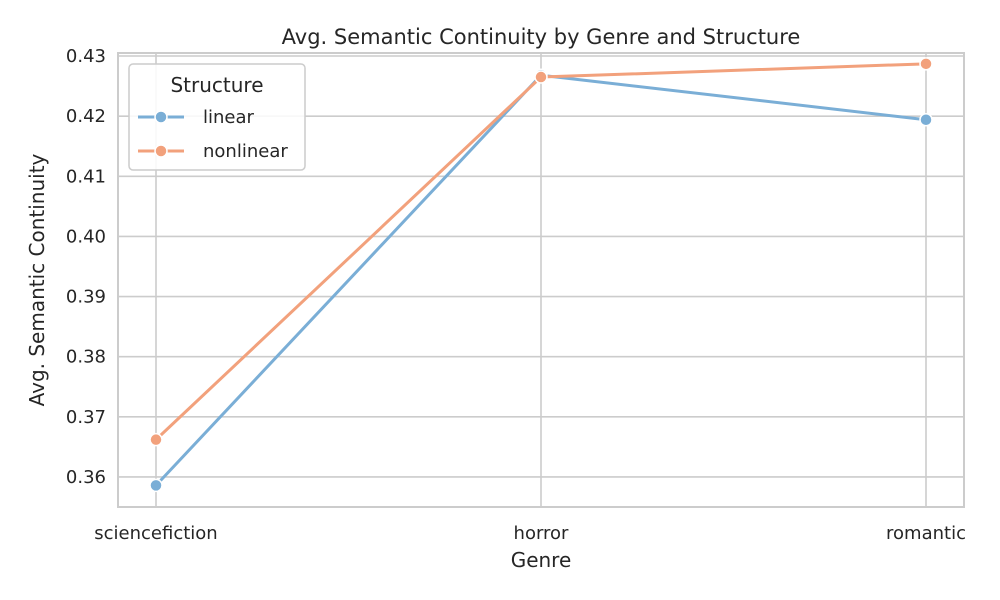 This screenshot has width=1000, height=600. What do you see at coordinates (213, 134) in the screenshot?
I see `legend-entries: linear nonlinear` at bounding box center [213, 134].